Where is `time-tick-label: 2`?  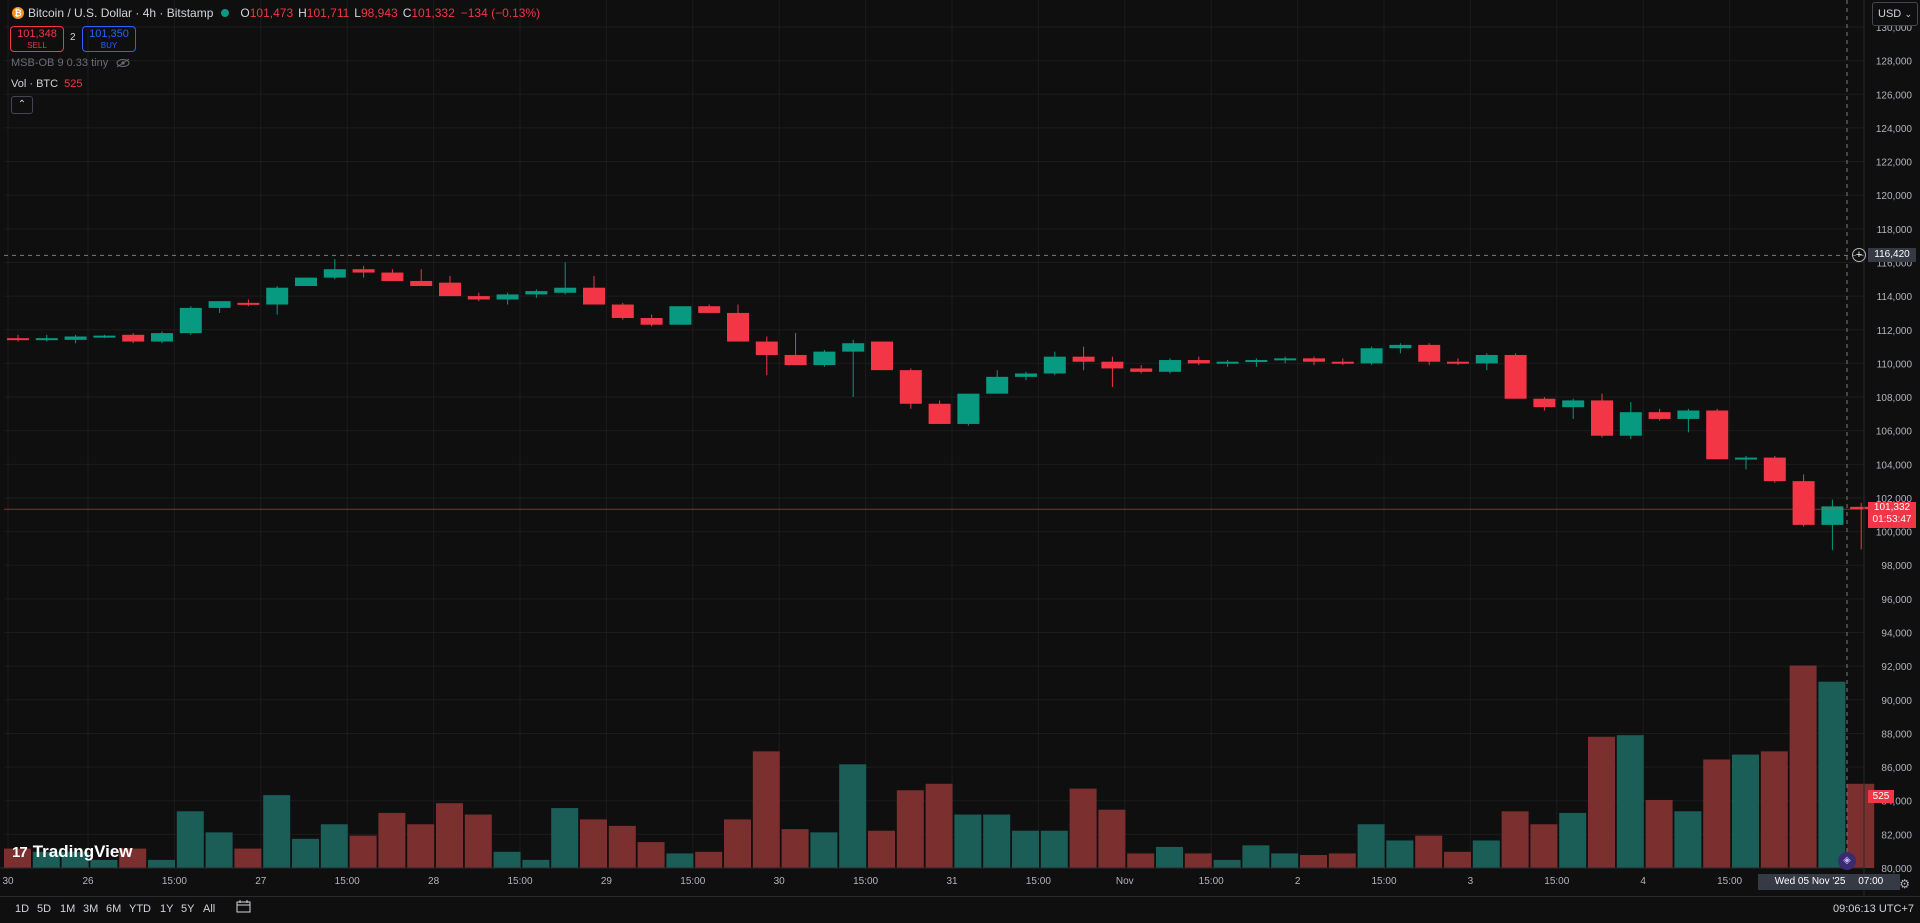
time-tick-label: 2 is located at coordinates (1298, 881).